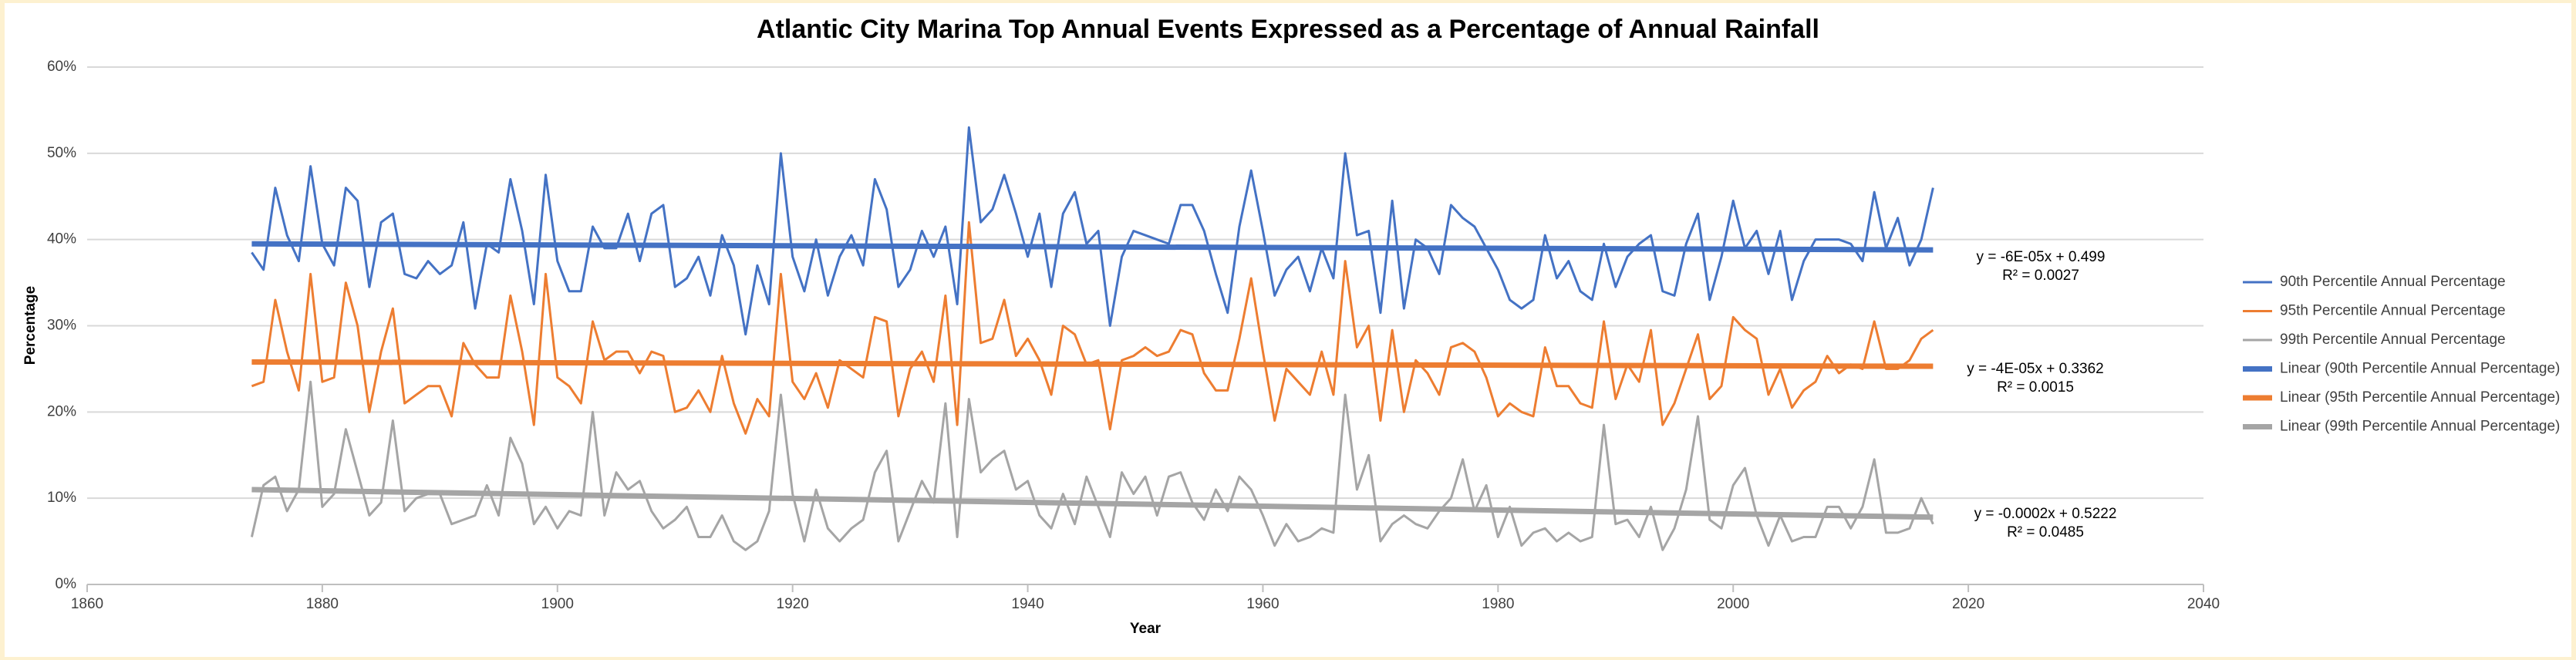 The image size is (2576, 660). What do you see at coordinates (30, 325) in the screenshot?
I see `y-axis-title: Percentage` at bounding box center [30, 325].